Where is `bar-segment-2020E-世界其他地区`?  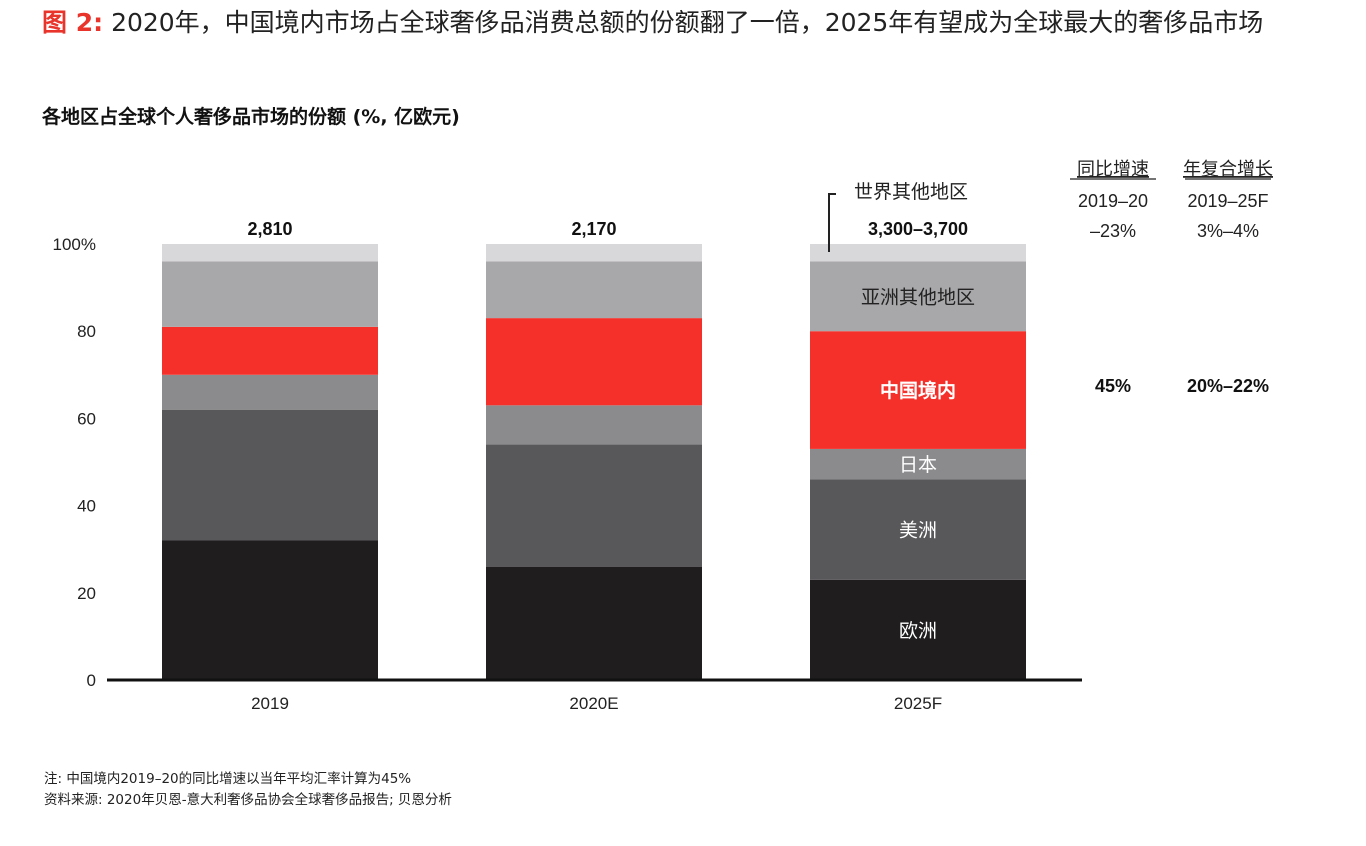
bar-segment-2020E-世界其他地区 is located at coordinates (594, 253).